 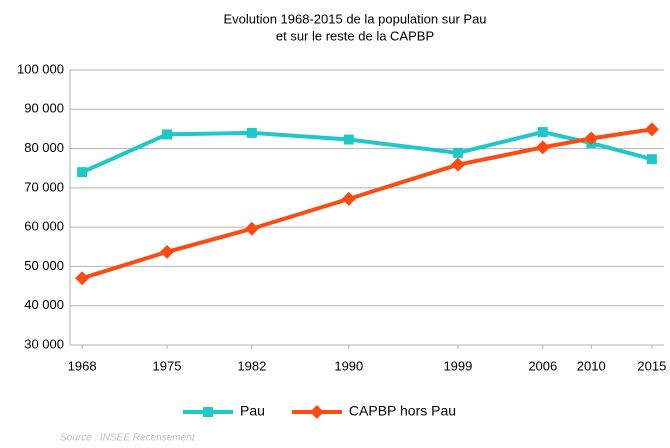 I want to click on legend-label: CAPBP hors Pau, so click(x=402, y=411).